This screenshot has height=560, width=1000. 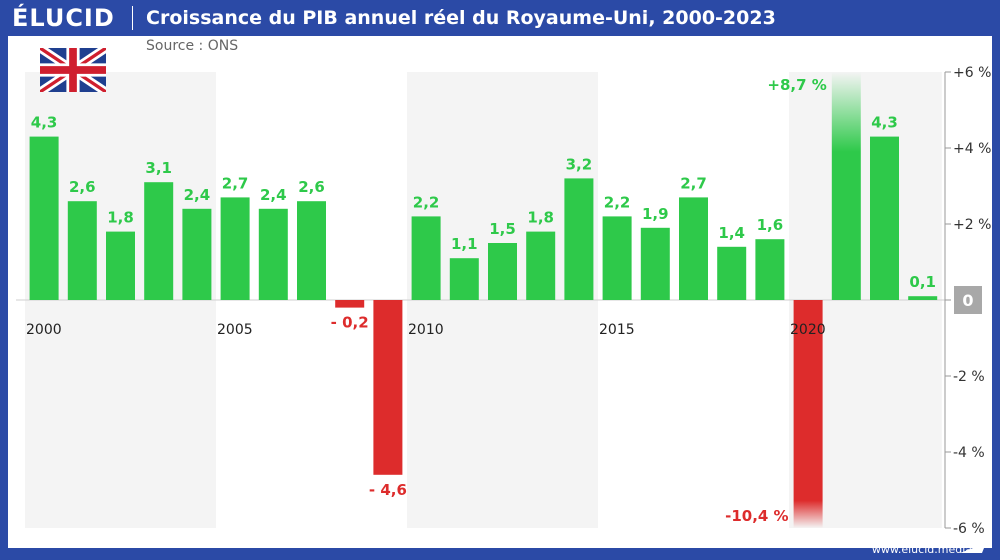 I want to click on source-note: Source : ONS, so click(x=192, y=46).